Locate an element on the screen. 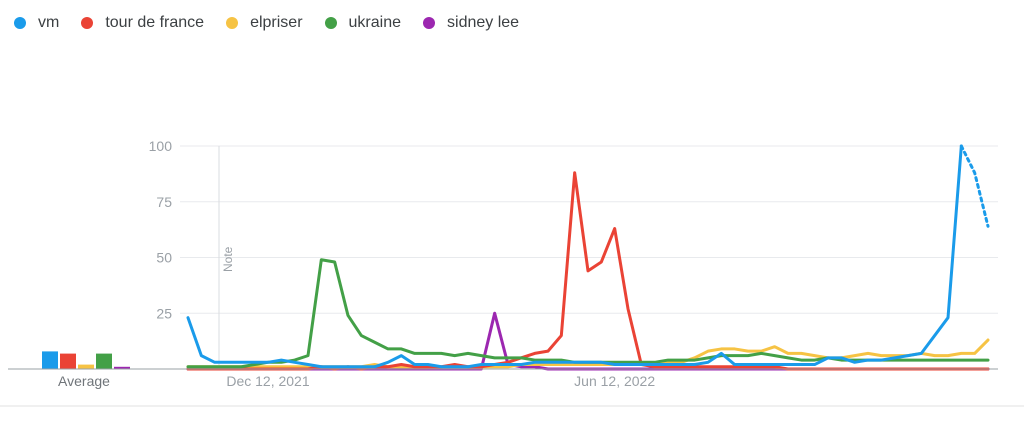 Image resolution: width=1024 pixels, height=424 pixels. y-tick-label: 100 is located at coordinates (161, 146).